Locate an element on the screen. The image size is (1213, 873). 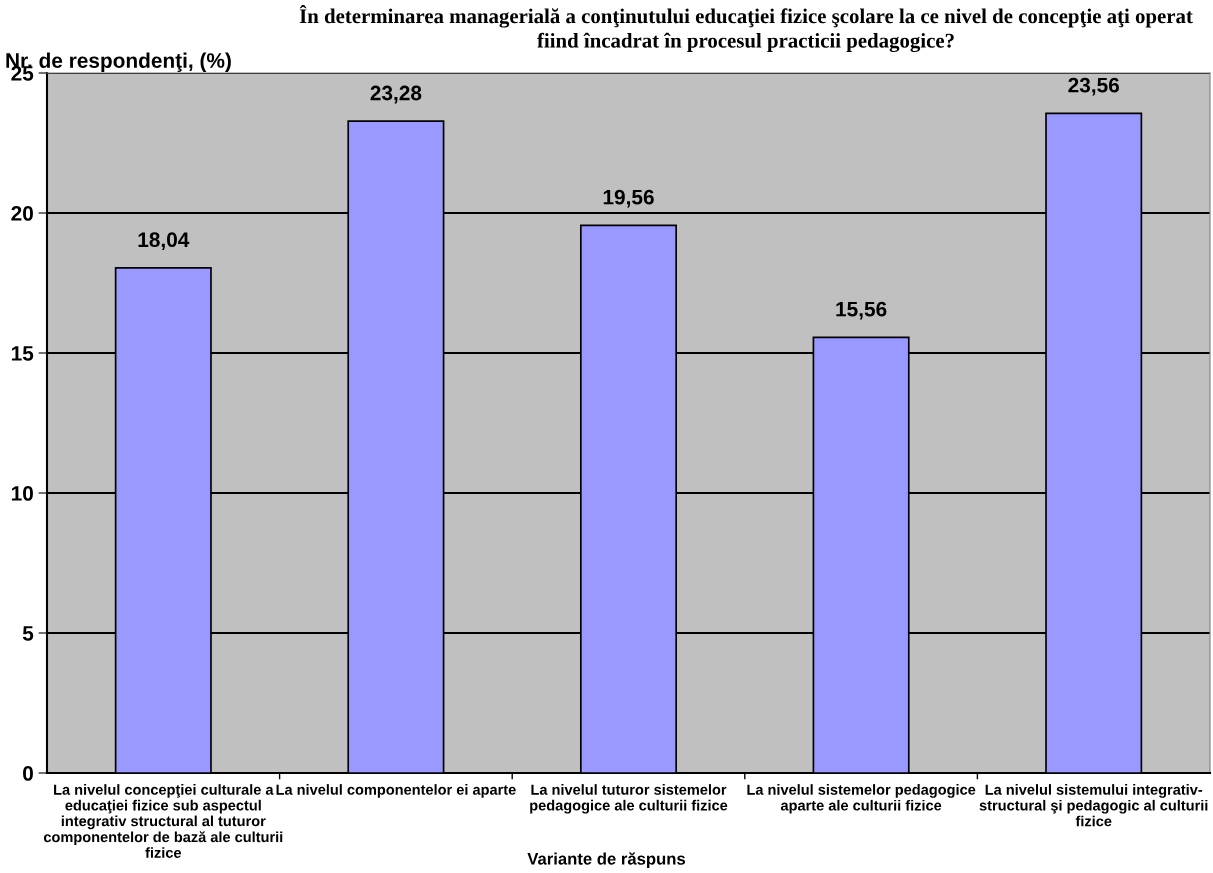
y-tick-label: 5 is located at coordinates (28, 633).